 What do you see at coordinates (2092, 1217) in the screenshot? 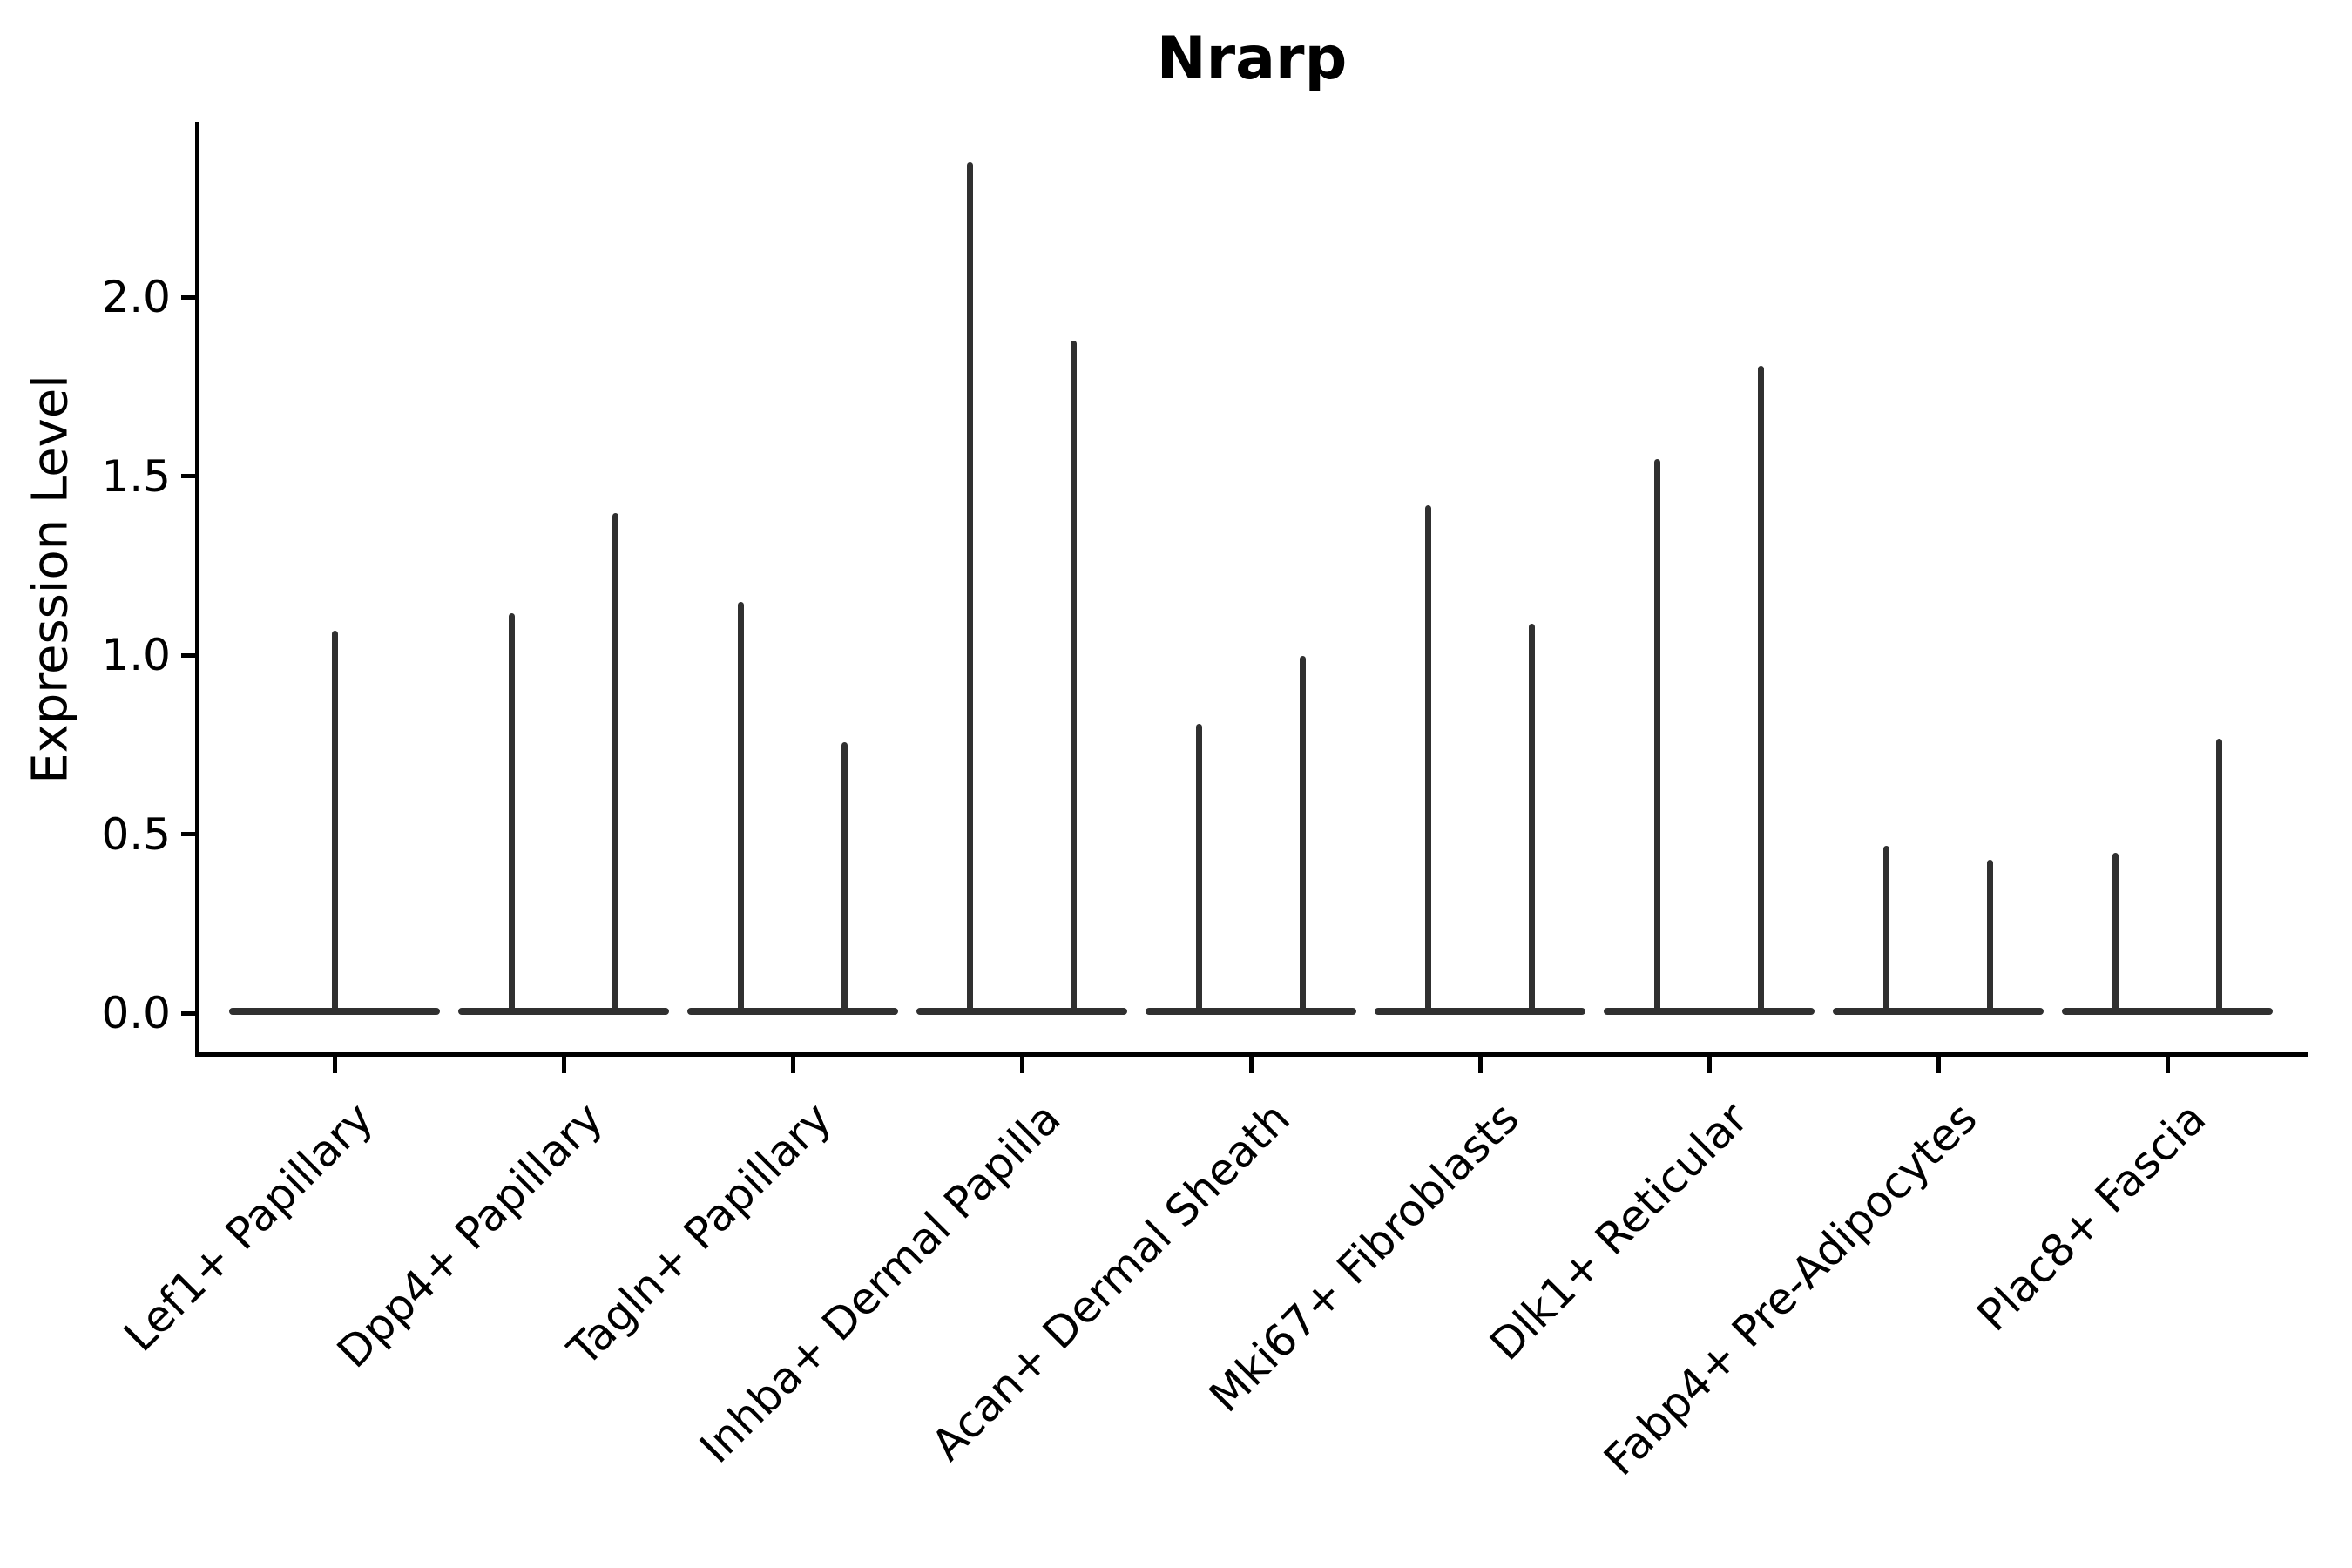
I see `x-tick-label: Plac8+ Fascia` at bounding box center [2092, 1217].